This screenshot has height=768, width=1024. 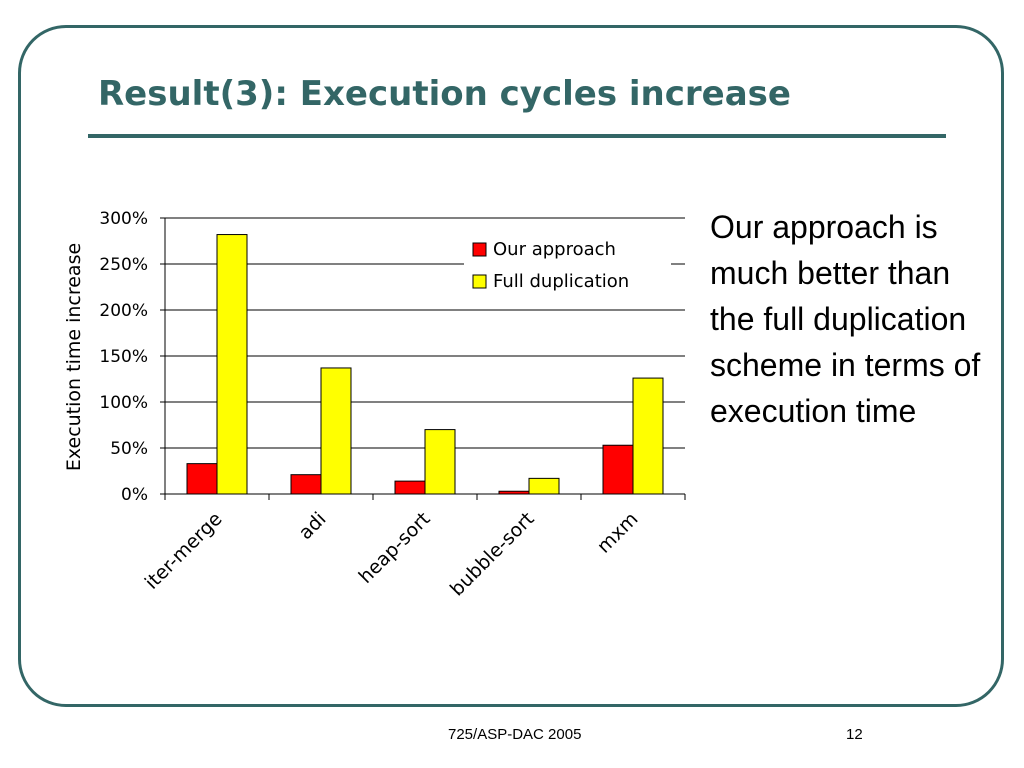 What do you see at coordinates (232, 364) in the screenshot?
I see `bar-full-duplication-iter-merge` at bounding box center [232, 364].